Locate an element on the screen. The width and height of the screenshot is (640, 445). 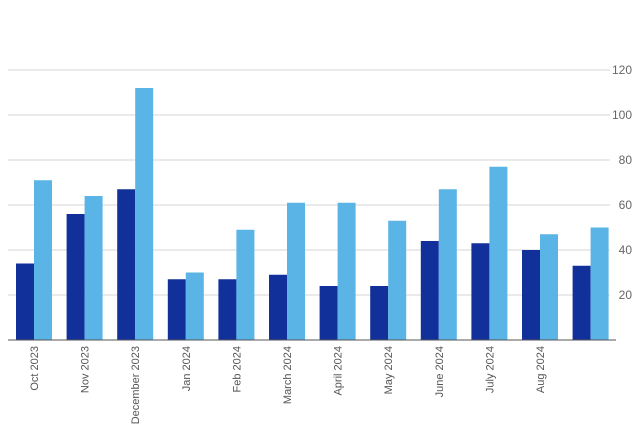
bar-series2-2: December 2023: 112 is located at coordinates (144, 214).